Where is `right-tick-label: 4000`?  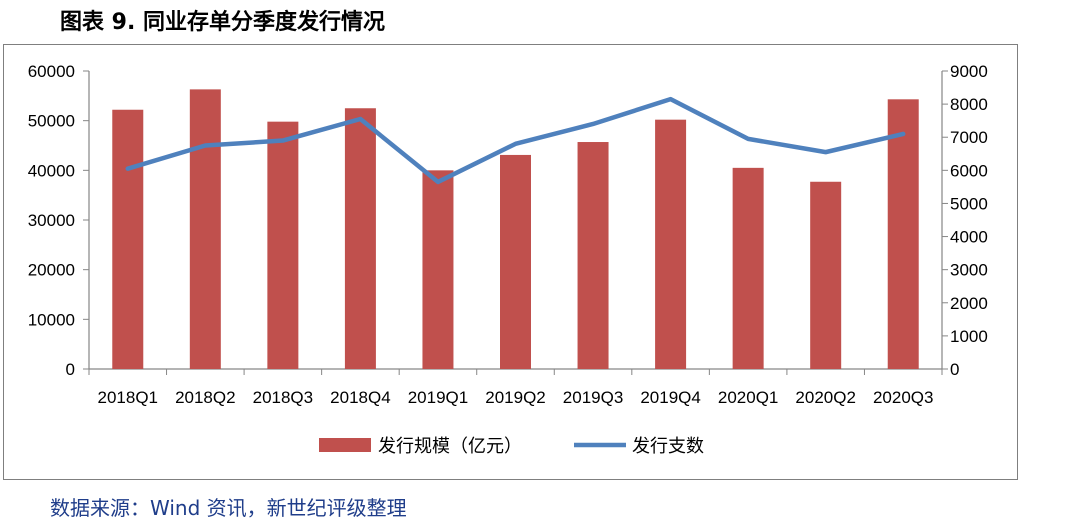 right-tick-label: 4000 is located at coordinates (969, 237).